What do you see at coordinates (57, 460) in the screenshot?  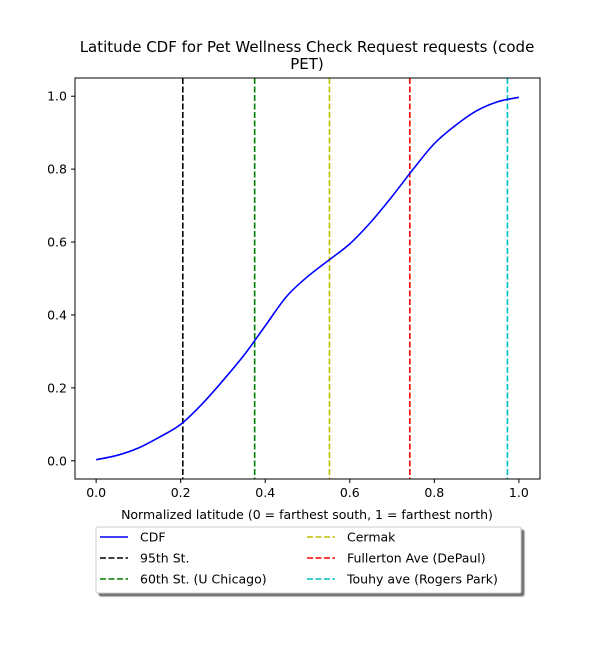 I see `y-tick-label-0: 0.0` at bounding box center [57, 460].